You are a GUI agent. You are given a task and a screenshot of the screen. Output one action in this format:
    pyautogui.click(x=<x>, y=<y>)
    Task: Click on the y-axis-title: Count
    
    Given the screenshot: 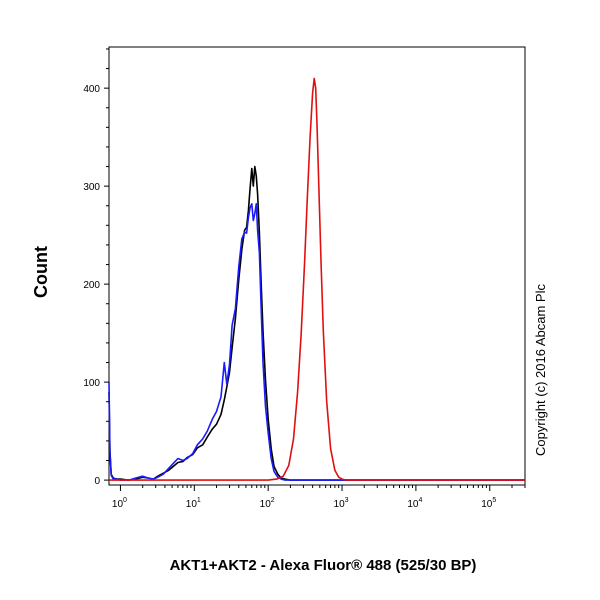 What is the action you would take?
    pyautogui.click(x=41, y=272)
    